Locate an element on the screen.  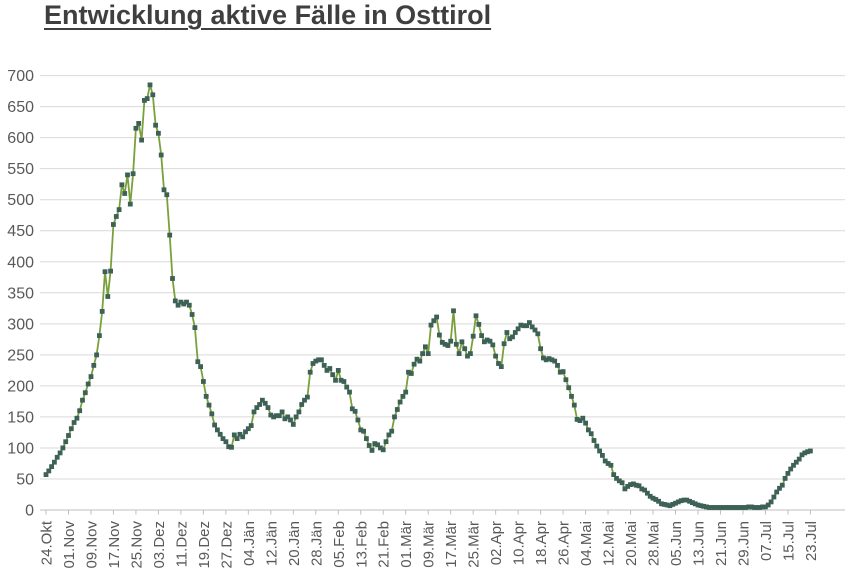
x-axis-tick-label: 09.Nov is located at coordinates (91, 545).